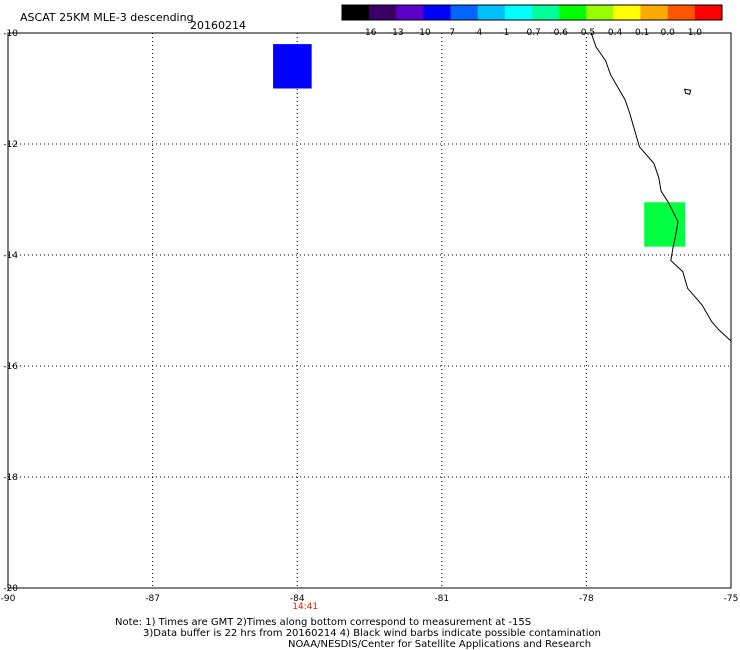  What do you see at coordinates (731, 599) in the screenshot?
I see `lon-tick-label: -75` at bounding box center [731, 599].